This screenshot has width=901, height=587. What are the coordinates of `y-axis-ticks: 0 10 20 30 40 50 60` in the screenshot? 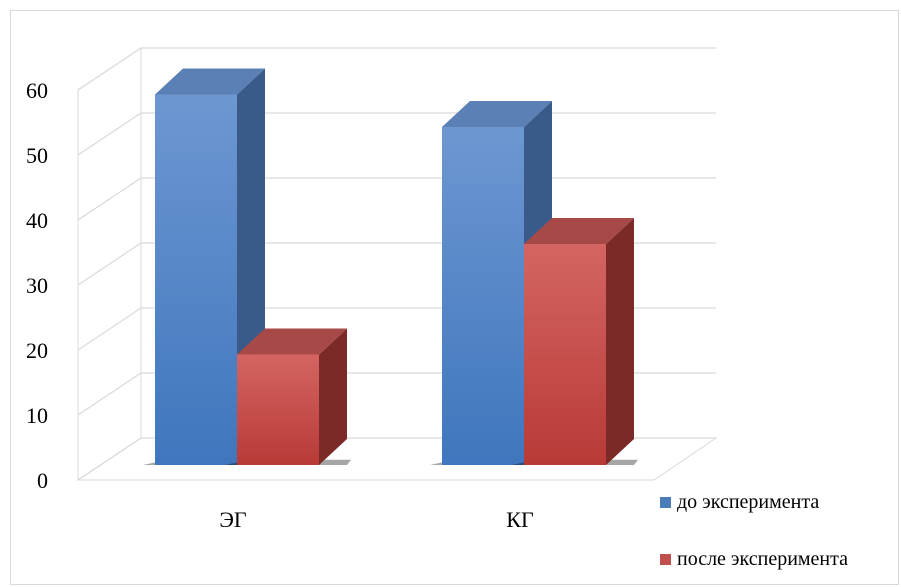 It's located at (37, 285).